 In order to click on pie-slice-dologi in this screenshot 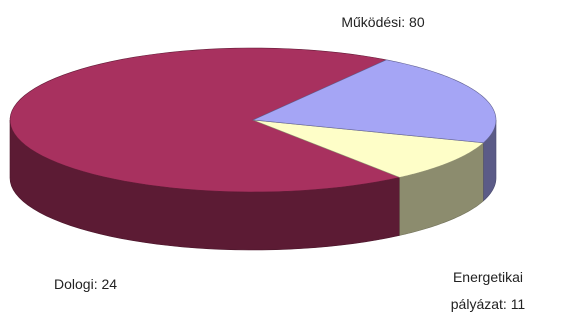, I will do `click(374, 101)`.